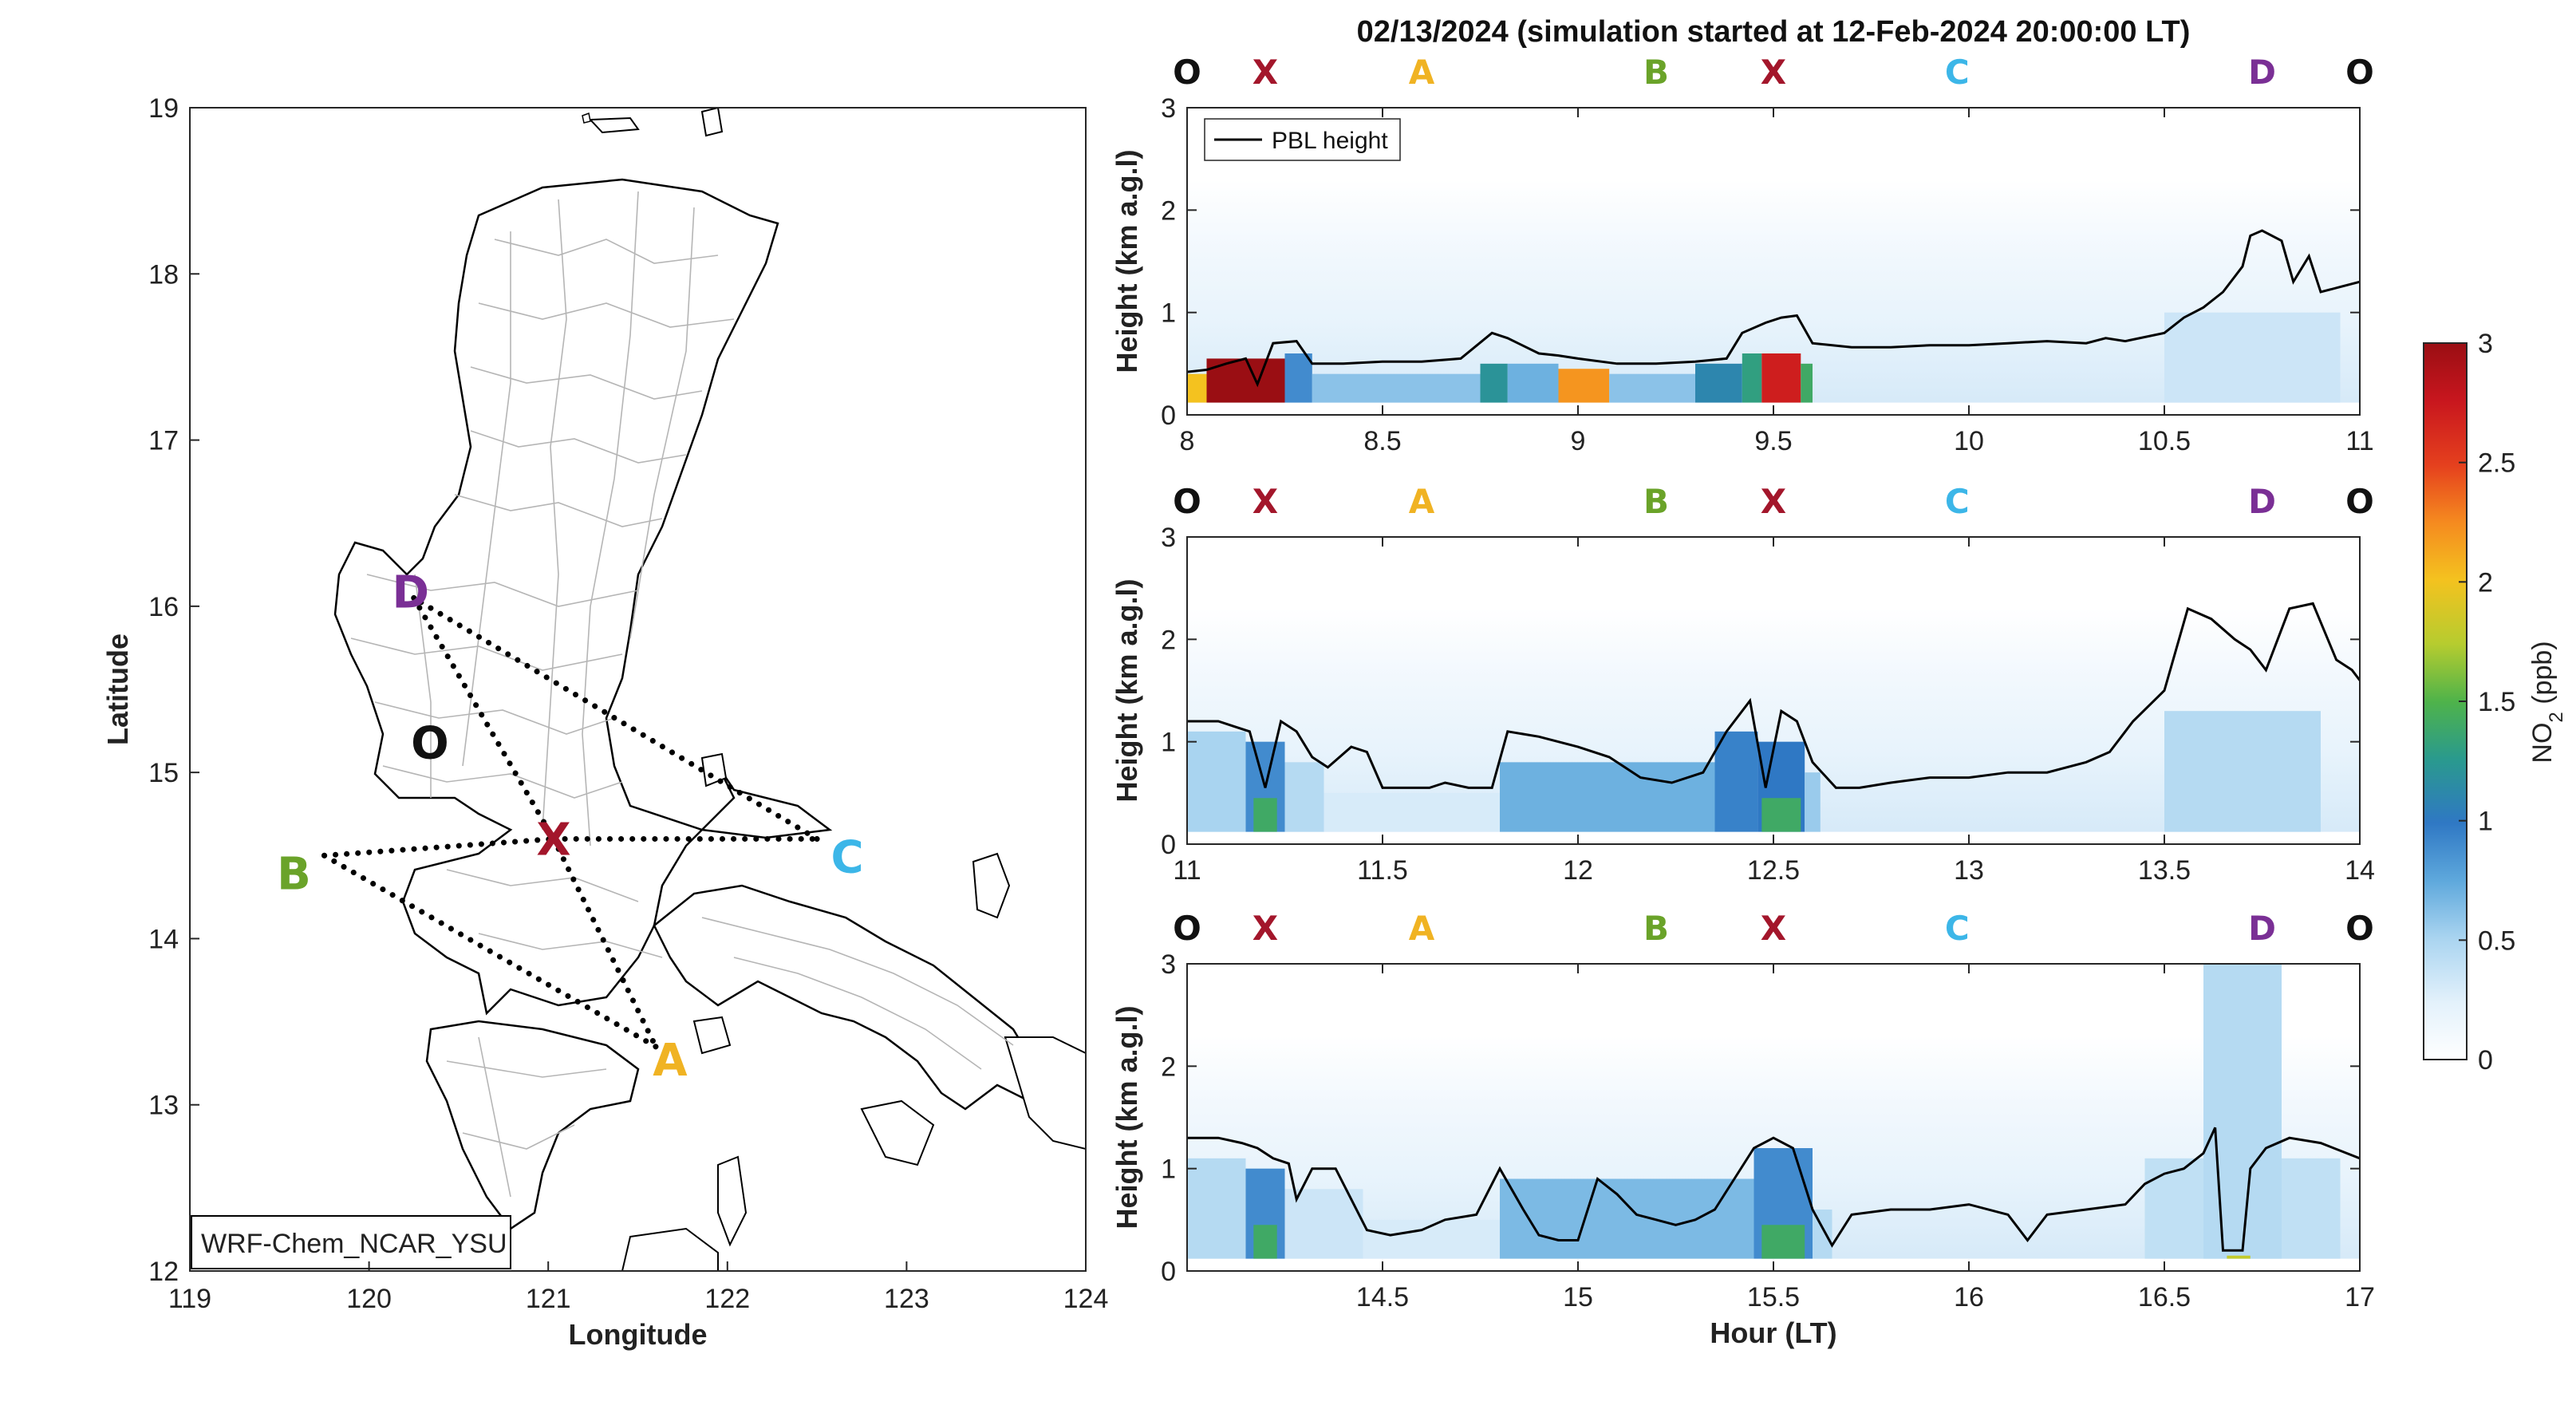 Image resolution: width=2576 pixels, height=1413 pixels. Describe the element at coordinates (1330, 141) in the screenshot. I see `legend-label: PBL height` at that location.